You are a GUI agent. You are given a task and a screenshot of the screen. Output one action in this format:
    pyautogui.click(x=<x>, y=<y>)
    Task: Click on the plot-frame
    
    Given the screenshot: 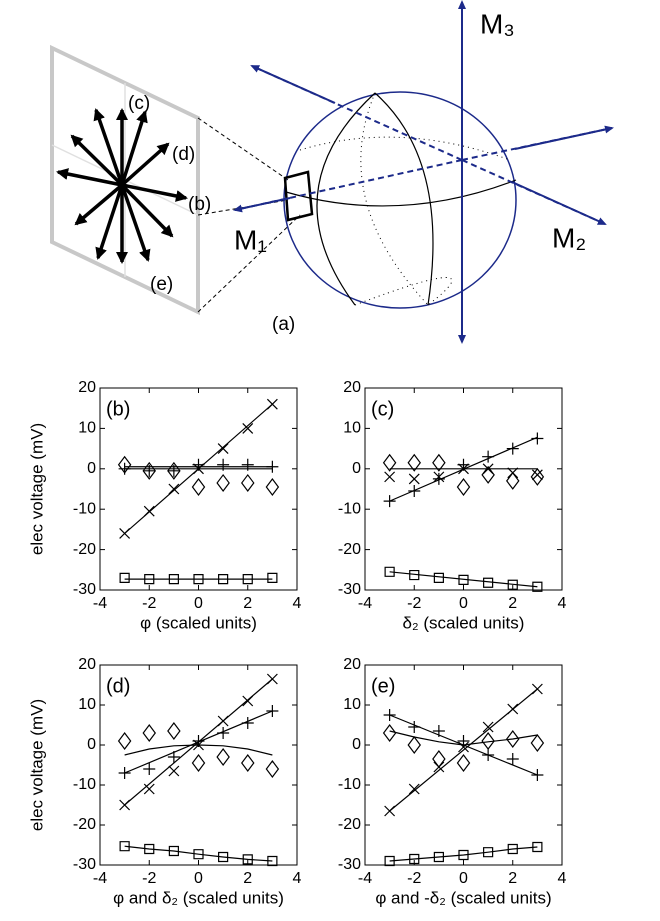 What is the action you would take?
    pyautogui.click(x=463, y=489)
    